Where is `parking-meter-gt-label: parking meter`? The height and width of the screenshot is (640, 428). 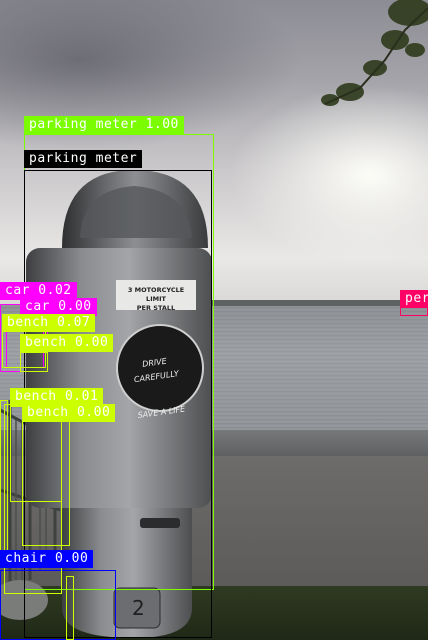
parking-meter-gt-label: parking meter is located at coordinates (83, 159).